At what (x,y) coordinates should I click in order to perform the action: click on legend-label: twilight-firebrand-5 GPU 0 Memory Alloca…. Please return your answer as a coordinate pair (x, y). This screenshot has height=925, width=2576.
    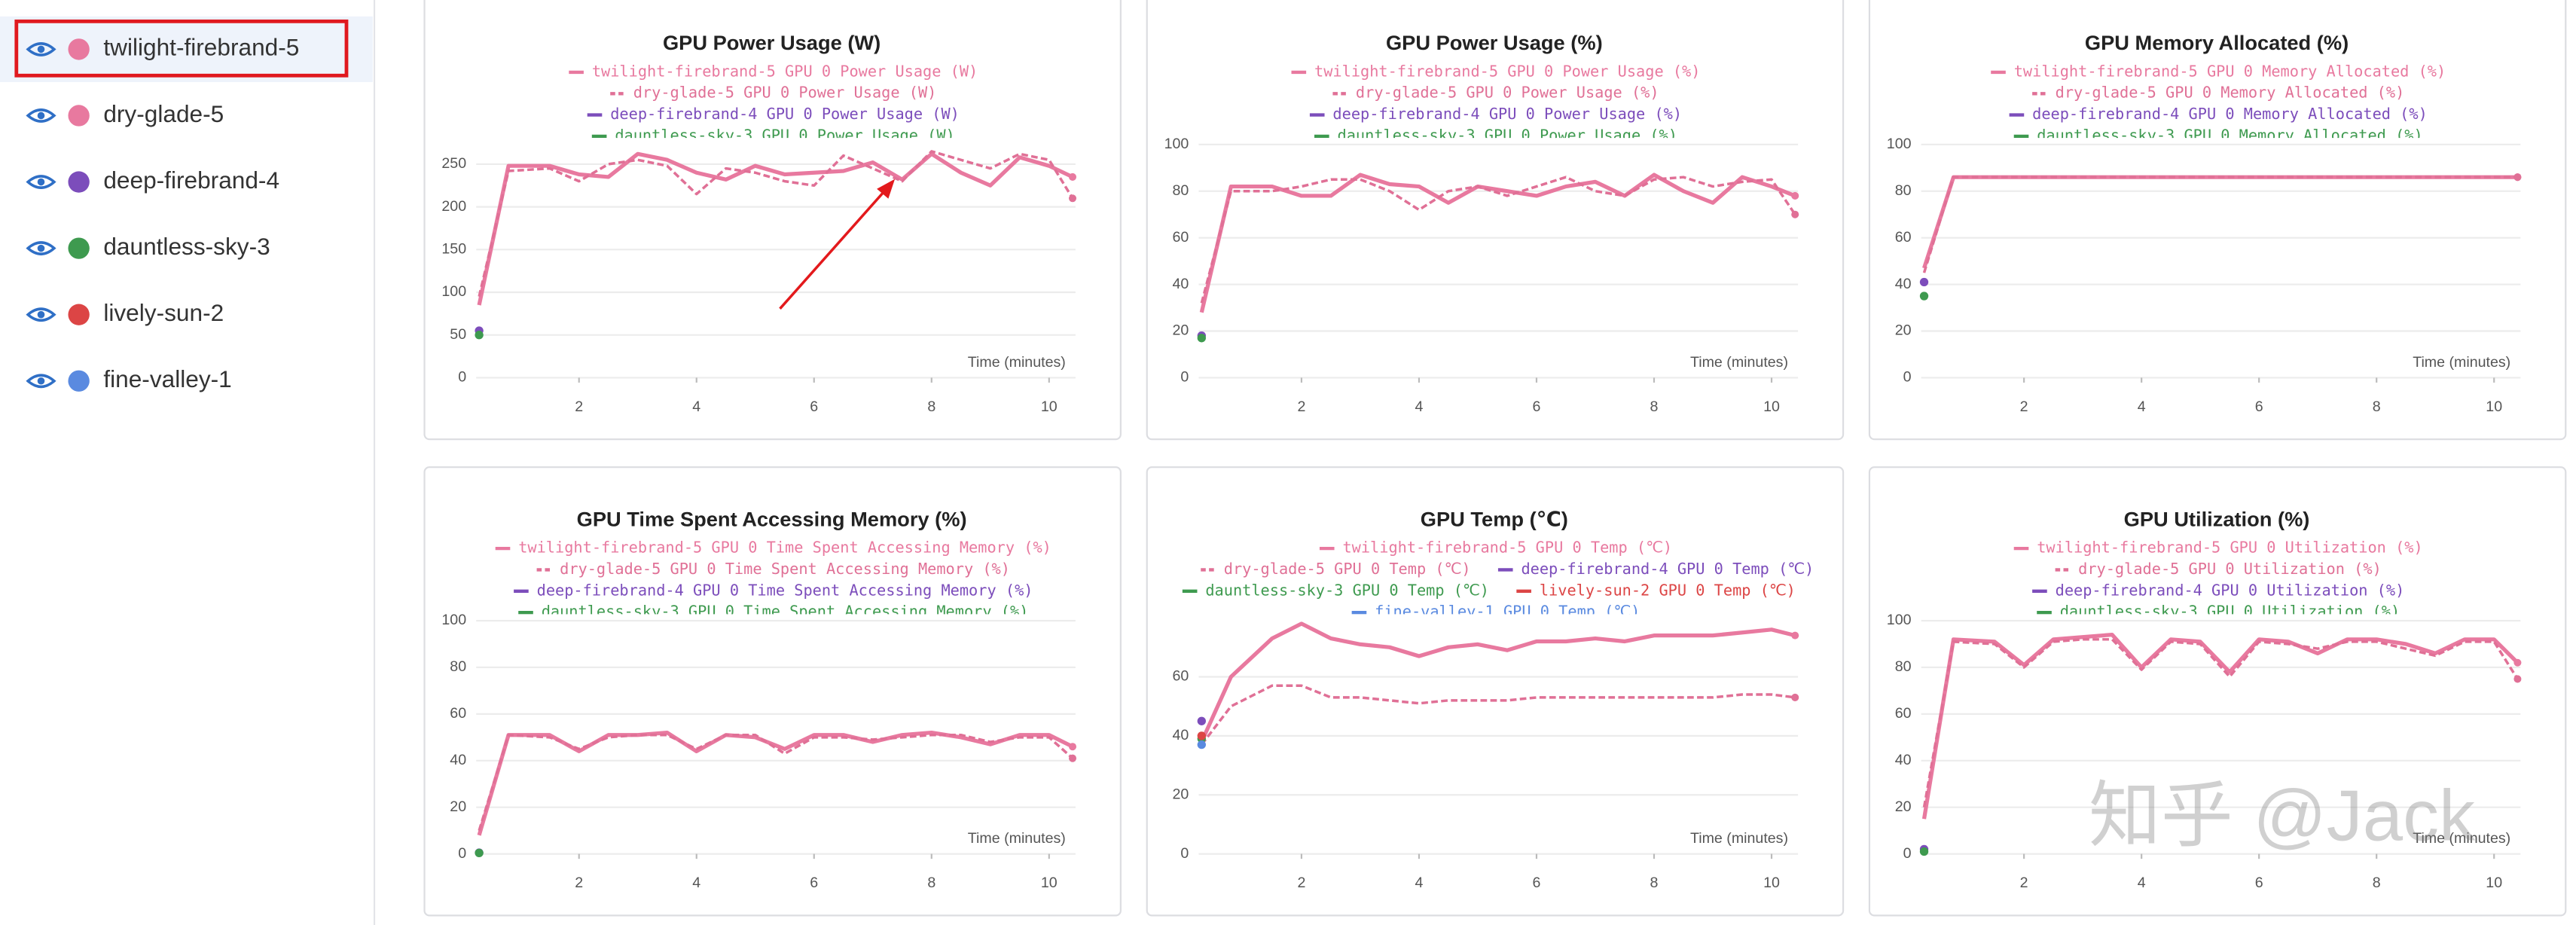
    Looking at the image, I should click on (2230, 71).